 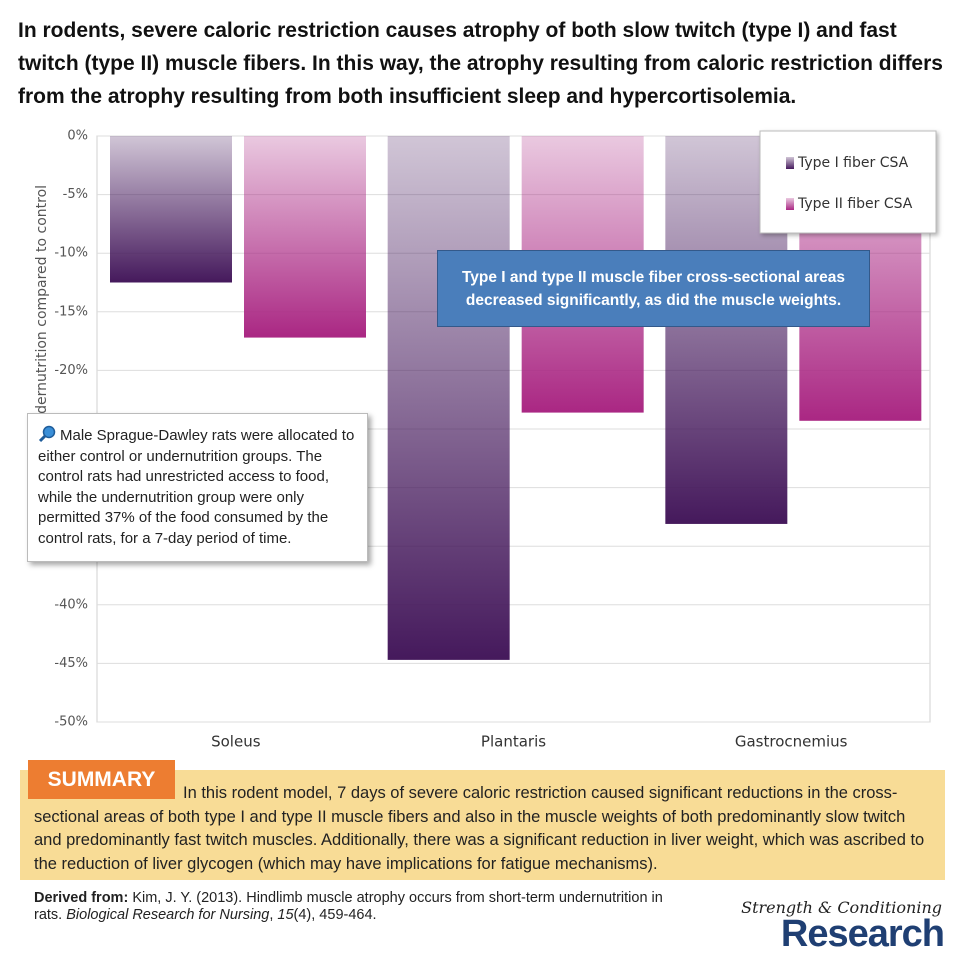 What do you see at coordinates (42, 309) in the screenshot?
I see `y-axis-label: Undernutrition compared to control` at bounding box center [42, 309].